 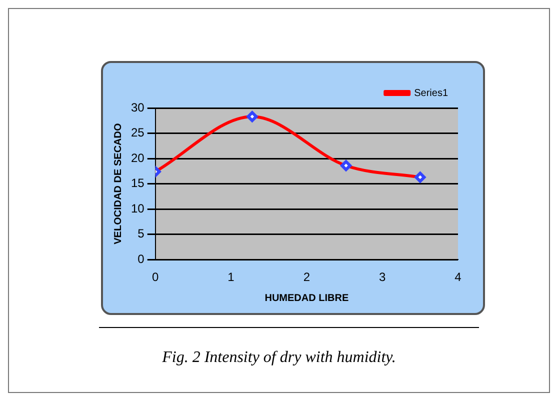 What do you see at coordinates (118, 183) in the screenshot?
I see `y-axis-title: VELOCIDAD DE SECADO` at bounding box center [118, 183].